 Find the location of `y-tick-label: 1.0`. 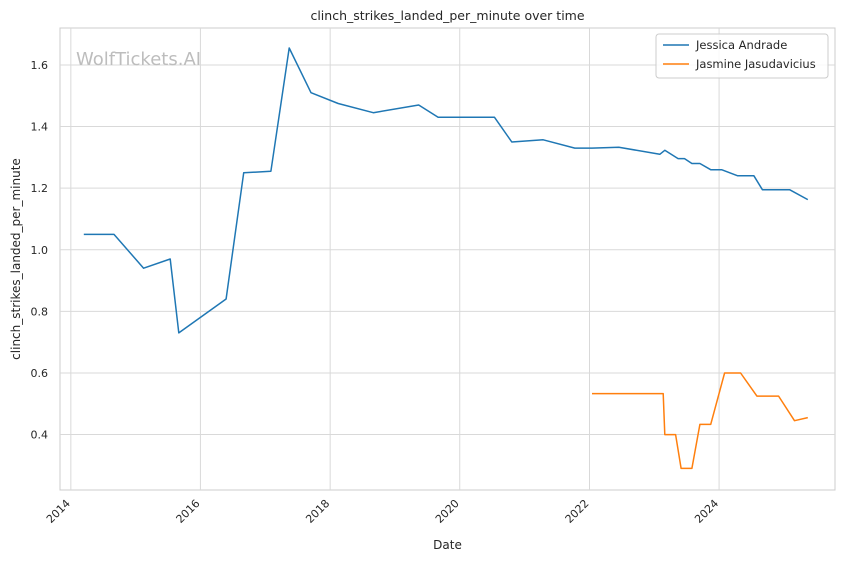

y-tick-label: 1.0 is located at coordinates (40, 250).